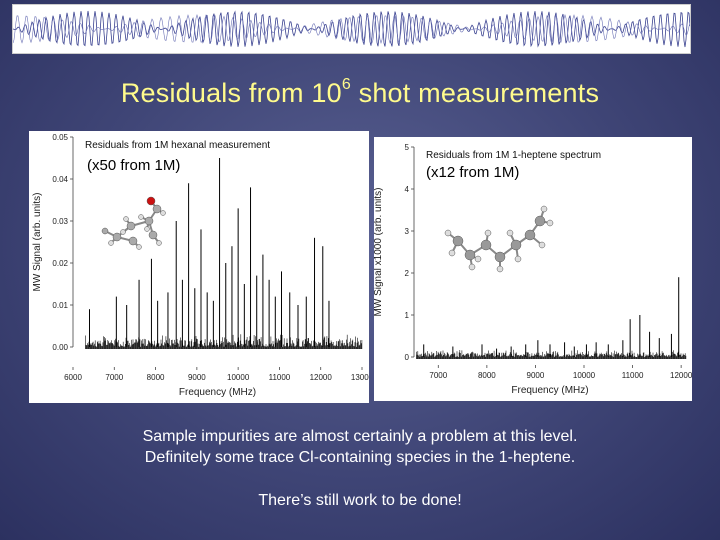 This screenshot has width=720, height=540. I want to click on hexanal-molecule-icon, so click(133, 223).